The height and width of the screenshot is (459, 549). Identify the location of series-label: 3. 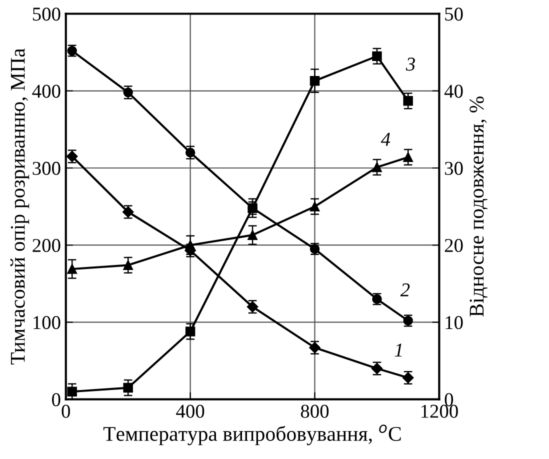
(410, 64).